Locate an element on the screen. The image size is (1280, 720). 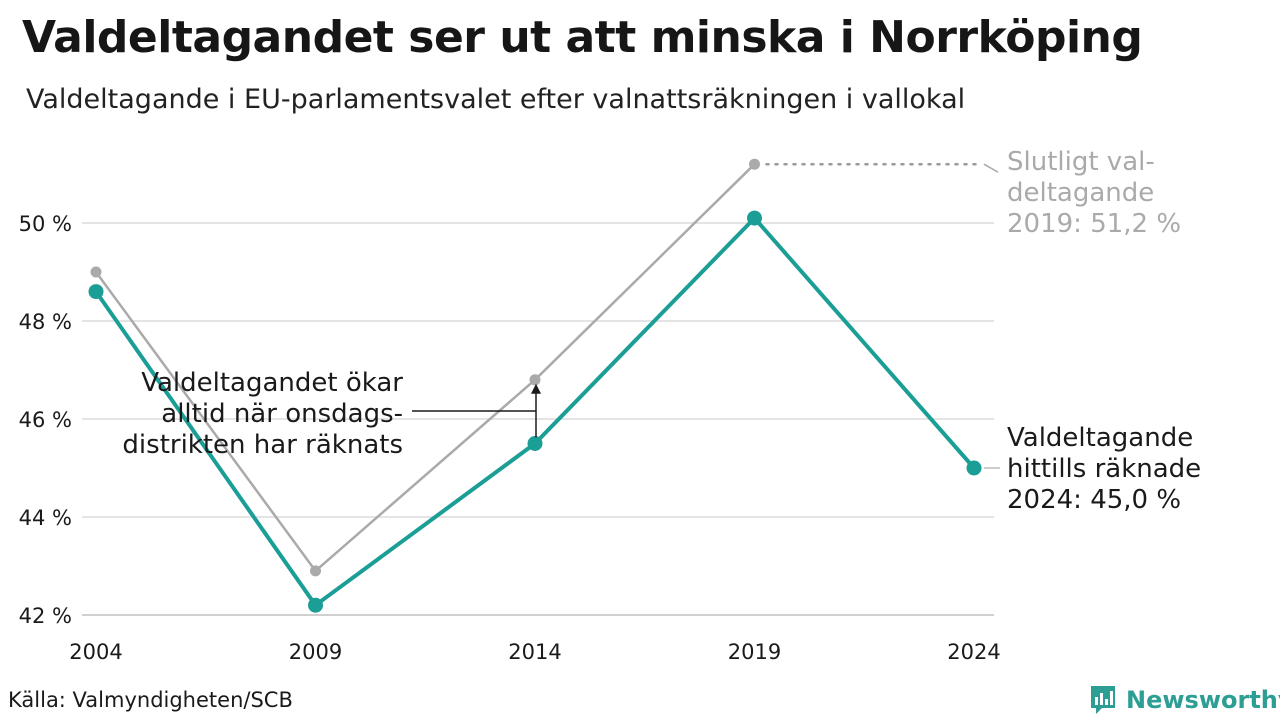
y-tick-label: 48 % is located at coordinates (45, 322).